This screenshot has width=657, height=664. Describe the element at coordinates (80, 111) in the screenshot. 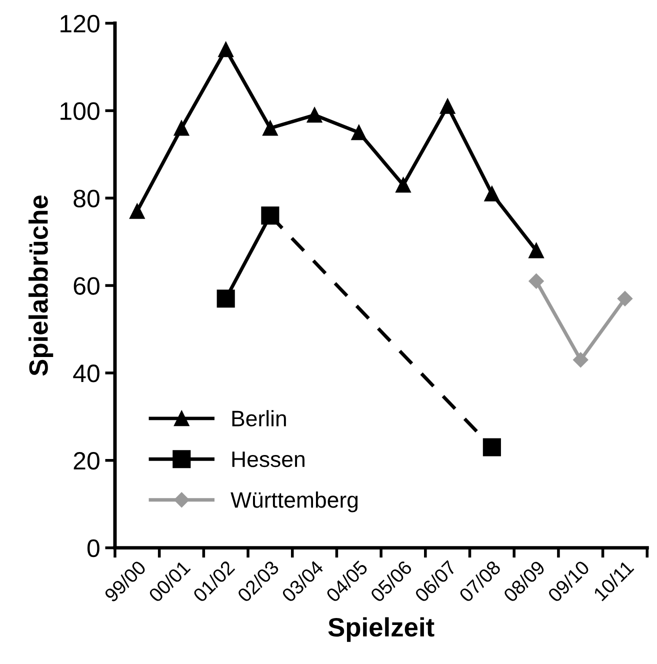

I see `y-tick-label: 100` at that location.